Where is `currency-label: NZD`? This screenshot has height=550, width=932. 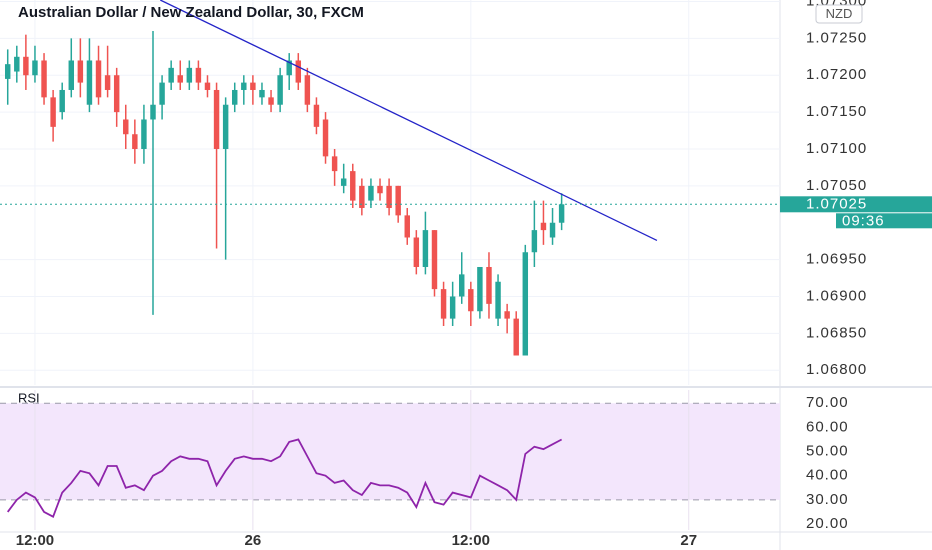
currency-label: NZD is located at coordinates (839, 13).